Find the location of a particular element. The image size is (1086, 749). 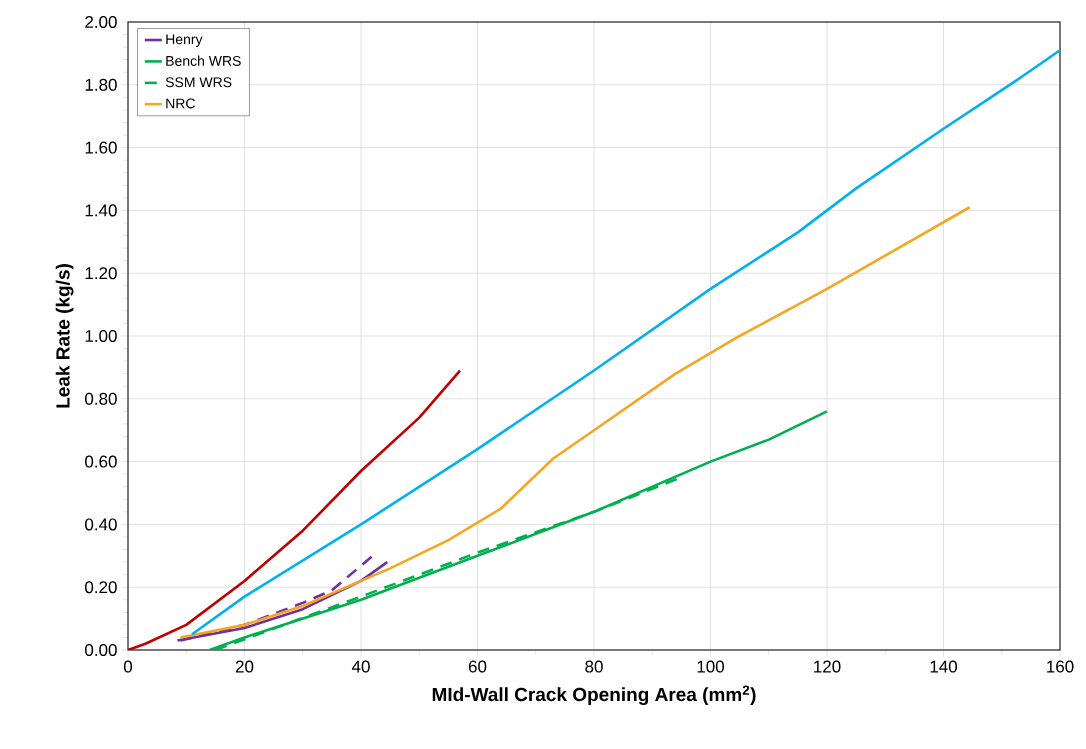

legend-label: Henry is located at coordinates (184, 40).